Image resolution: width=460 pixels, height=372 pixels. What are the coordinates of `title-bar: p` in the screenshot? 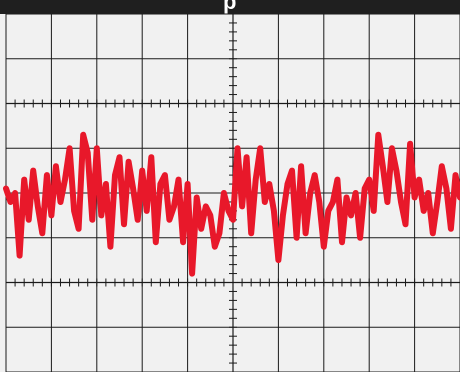 It's located at (230, 7).